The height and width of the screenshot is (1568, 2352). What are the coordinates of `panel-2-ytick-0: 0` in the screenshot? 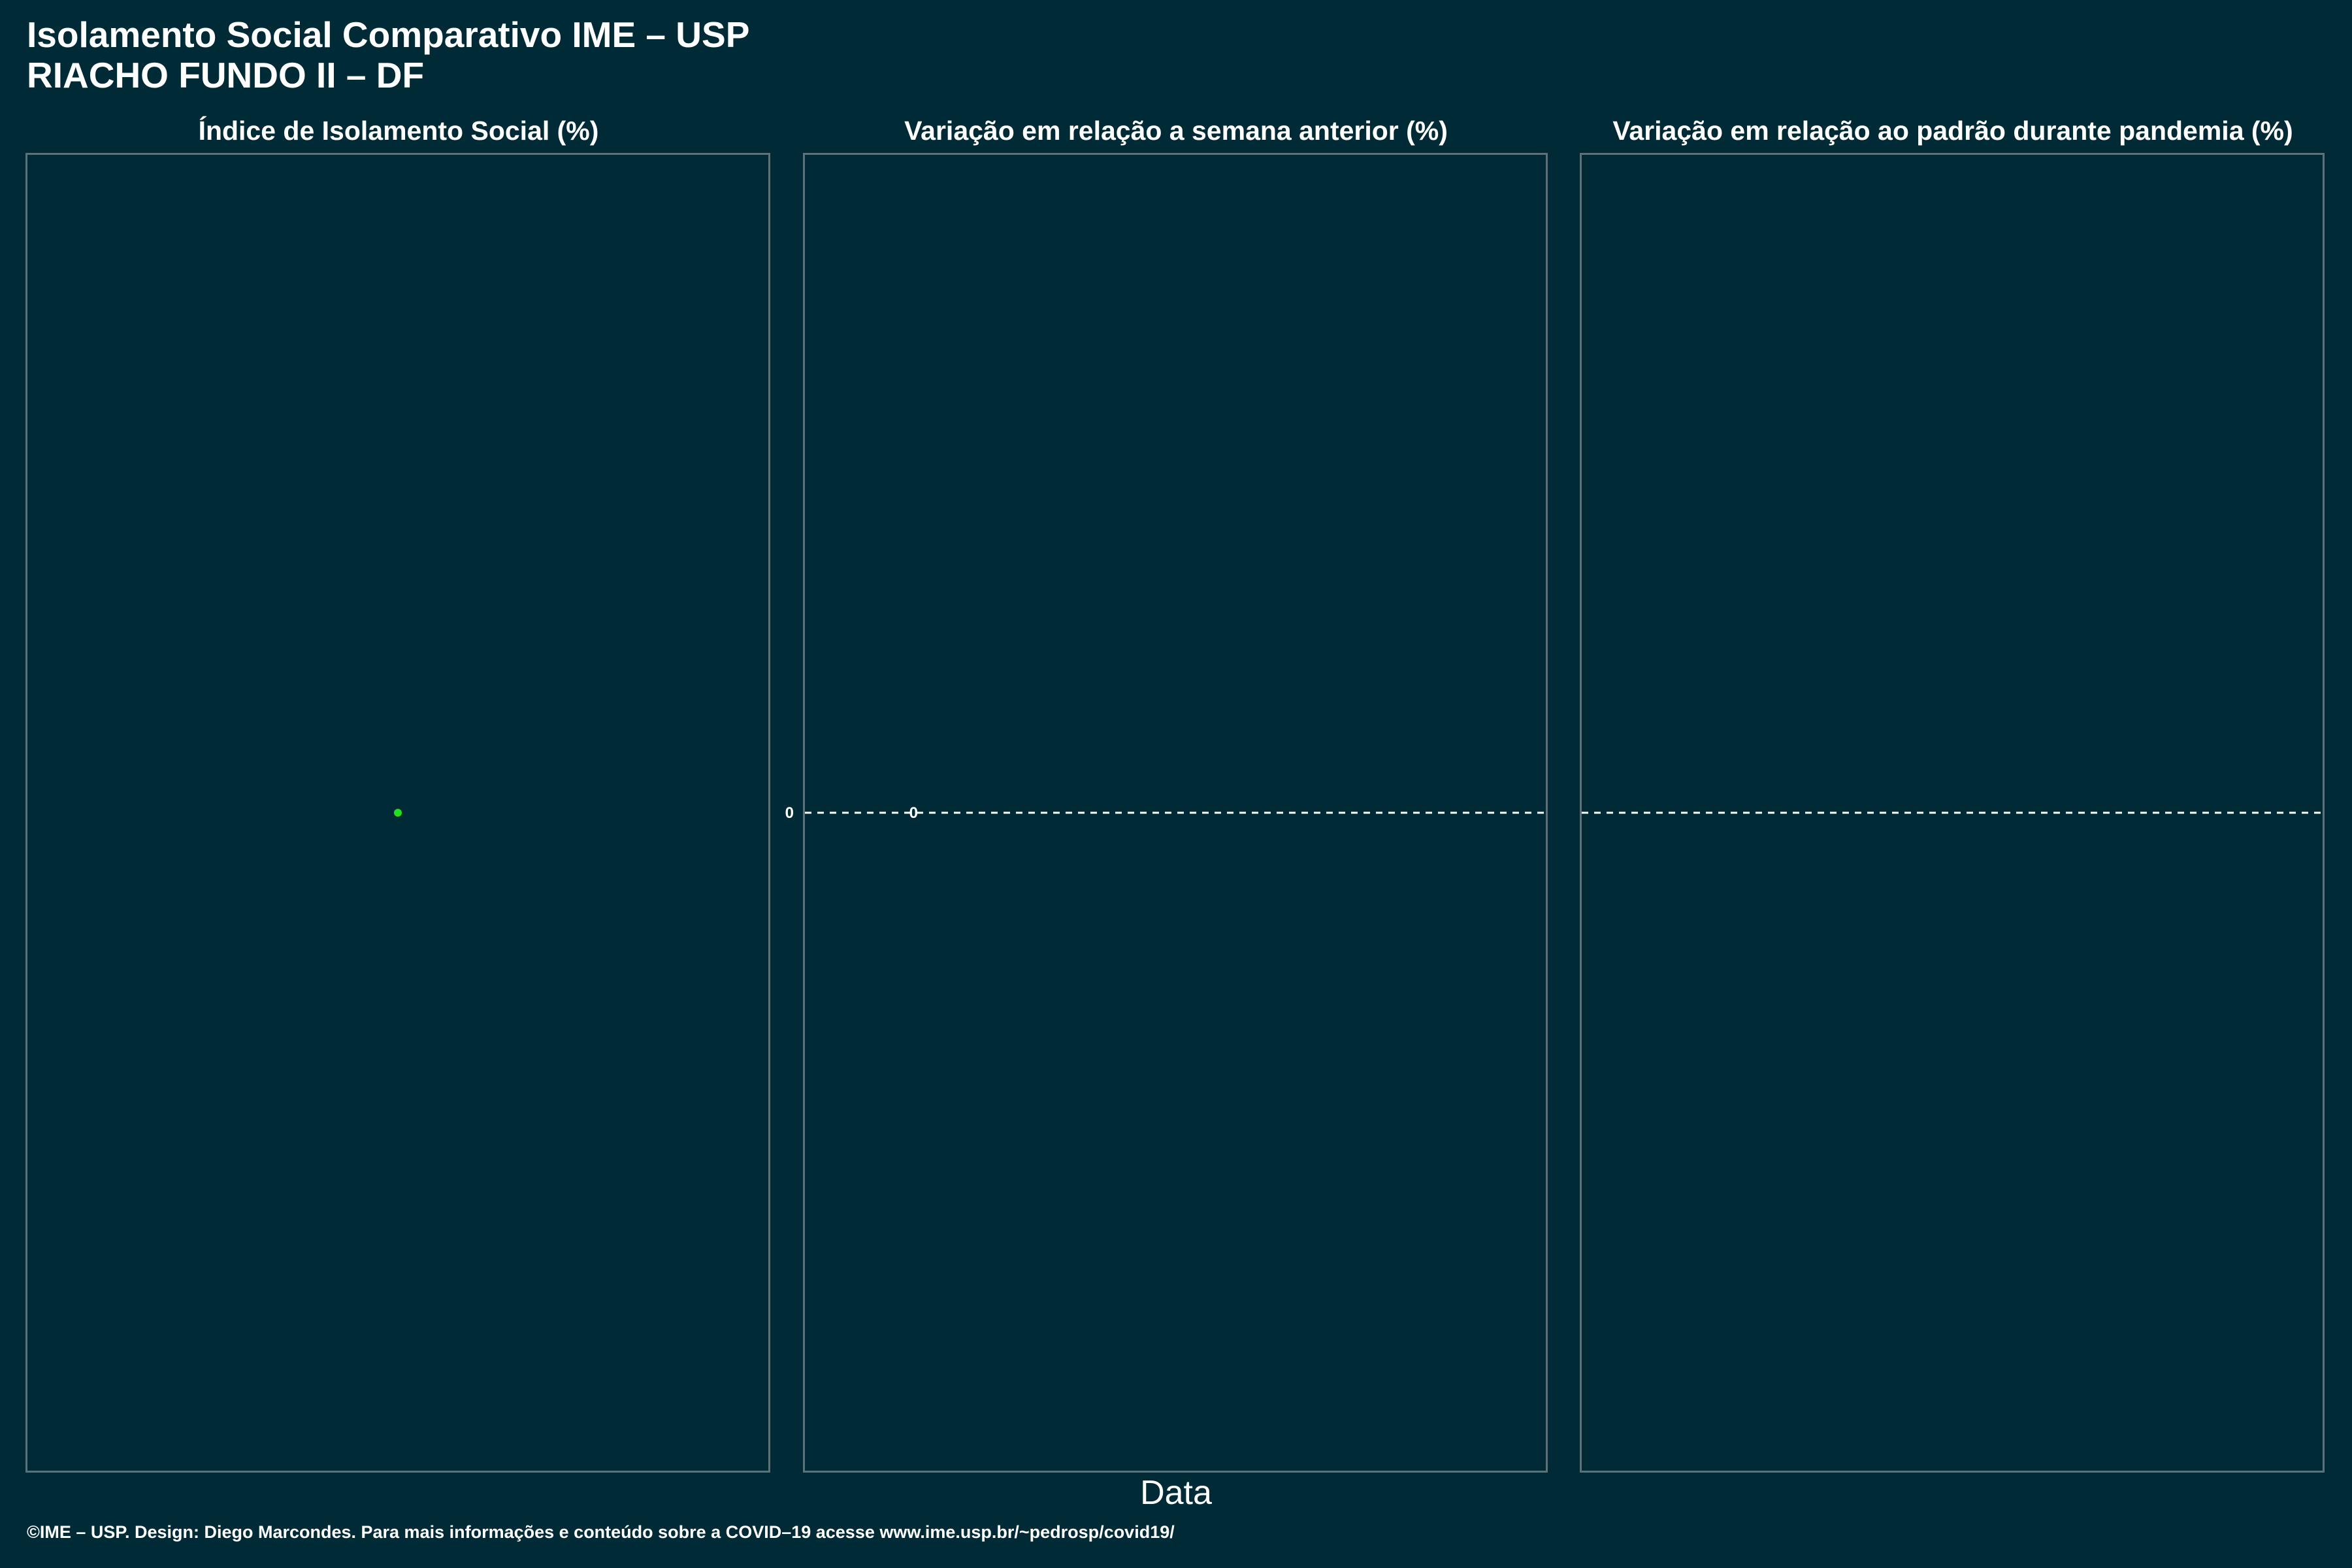 It's located at (789, 813).